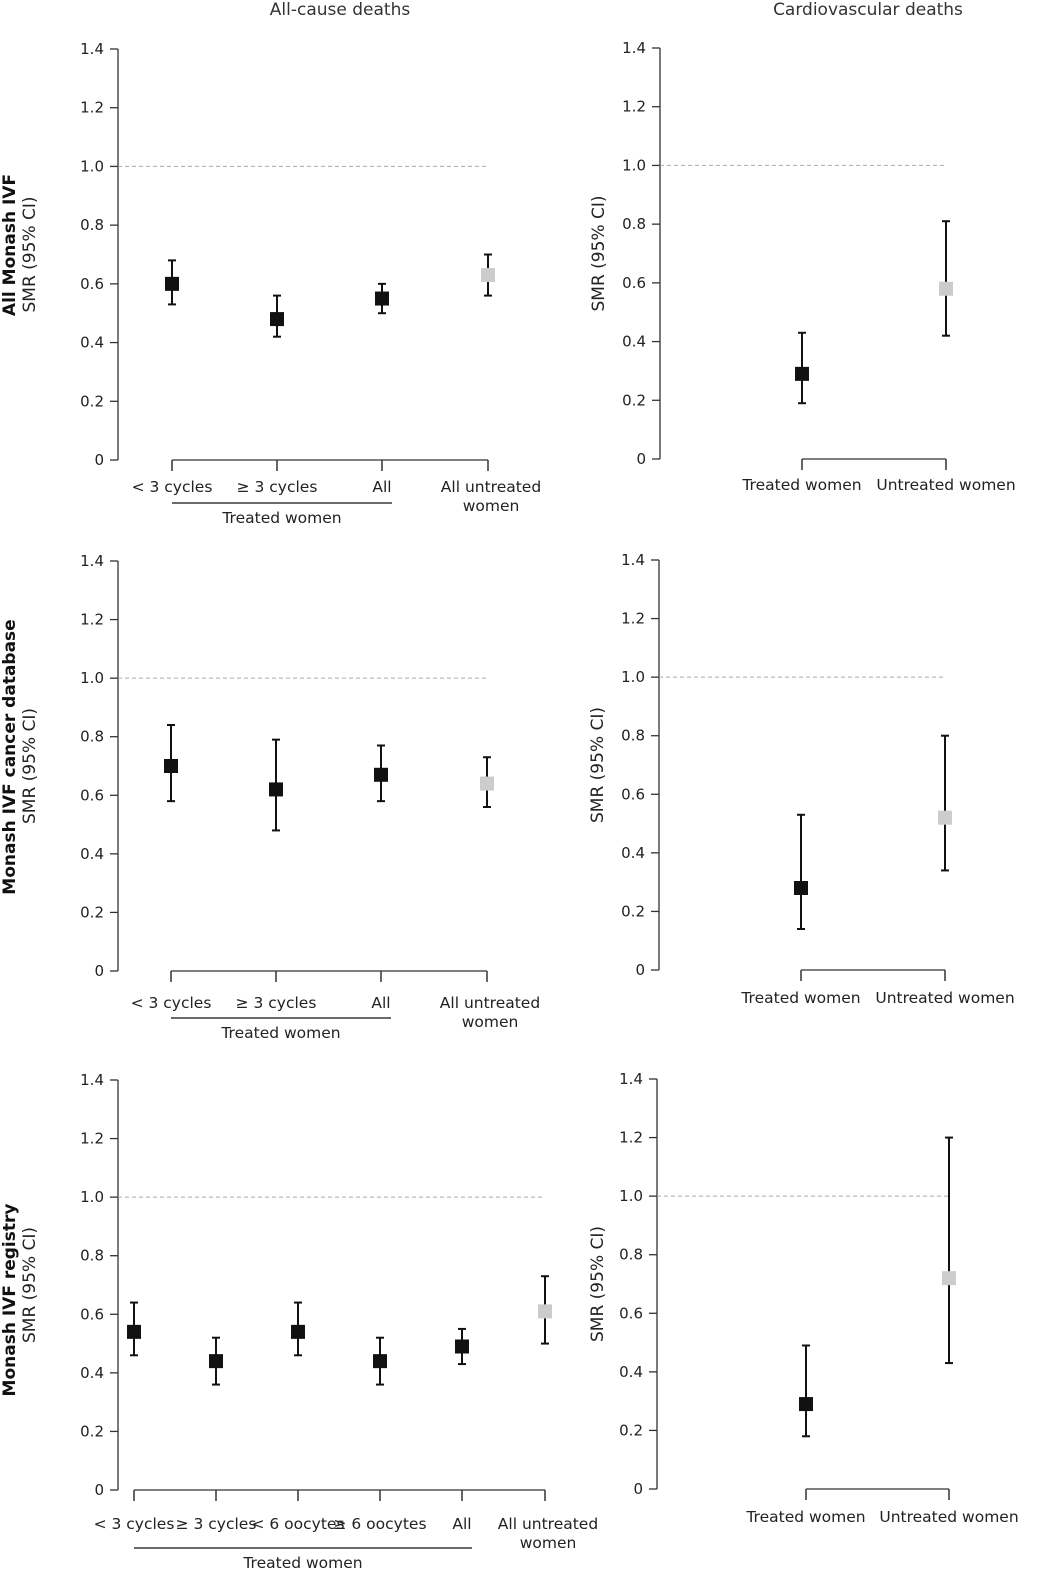 The height and width of the screenshot is (1580, 1064). I want to click on x-category-label: < 6 oocytes, so click(297, 1524).